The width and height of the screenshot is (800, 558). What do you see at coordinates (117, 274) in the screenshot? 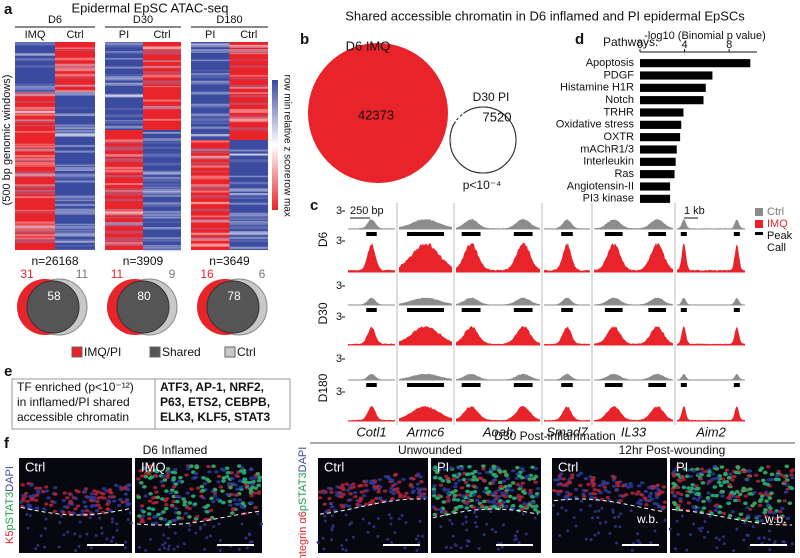
I see `venn-count: 11` at bounding box center [117, 274].